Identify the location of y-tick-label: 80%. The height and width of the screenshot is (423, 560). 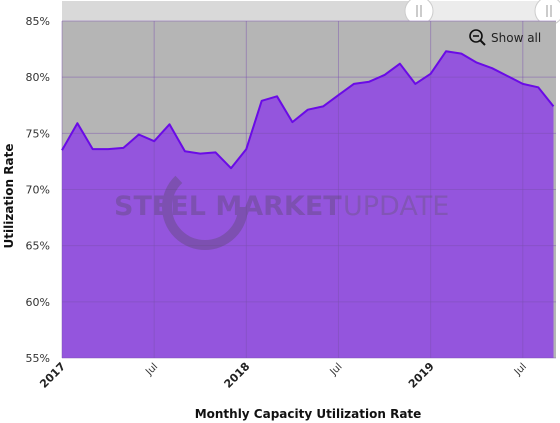
(38, 77).